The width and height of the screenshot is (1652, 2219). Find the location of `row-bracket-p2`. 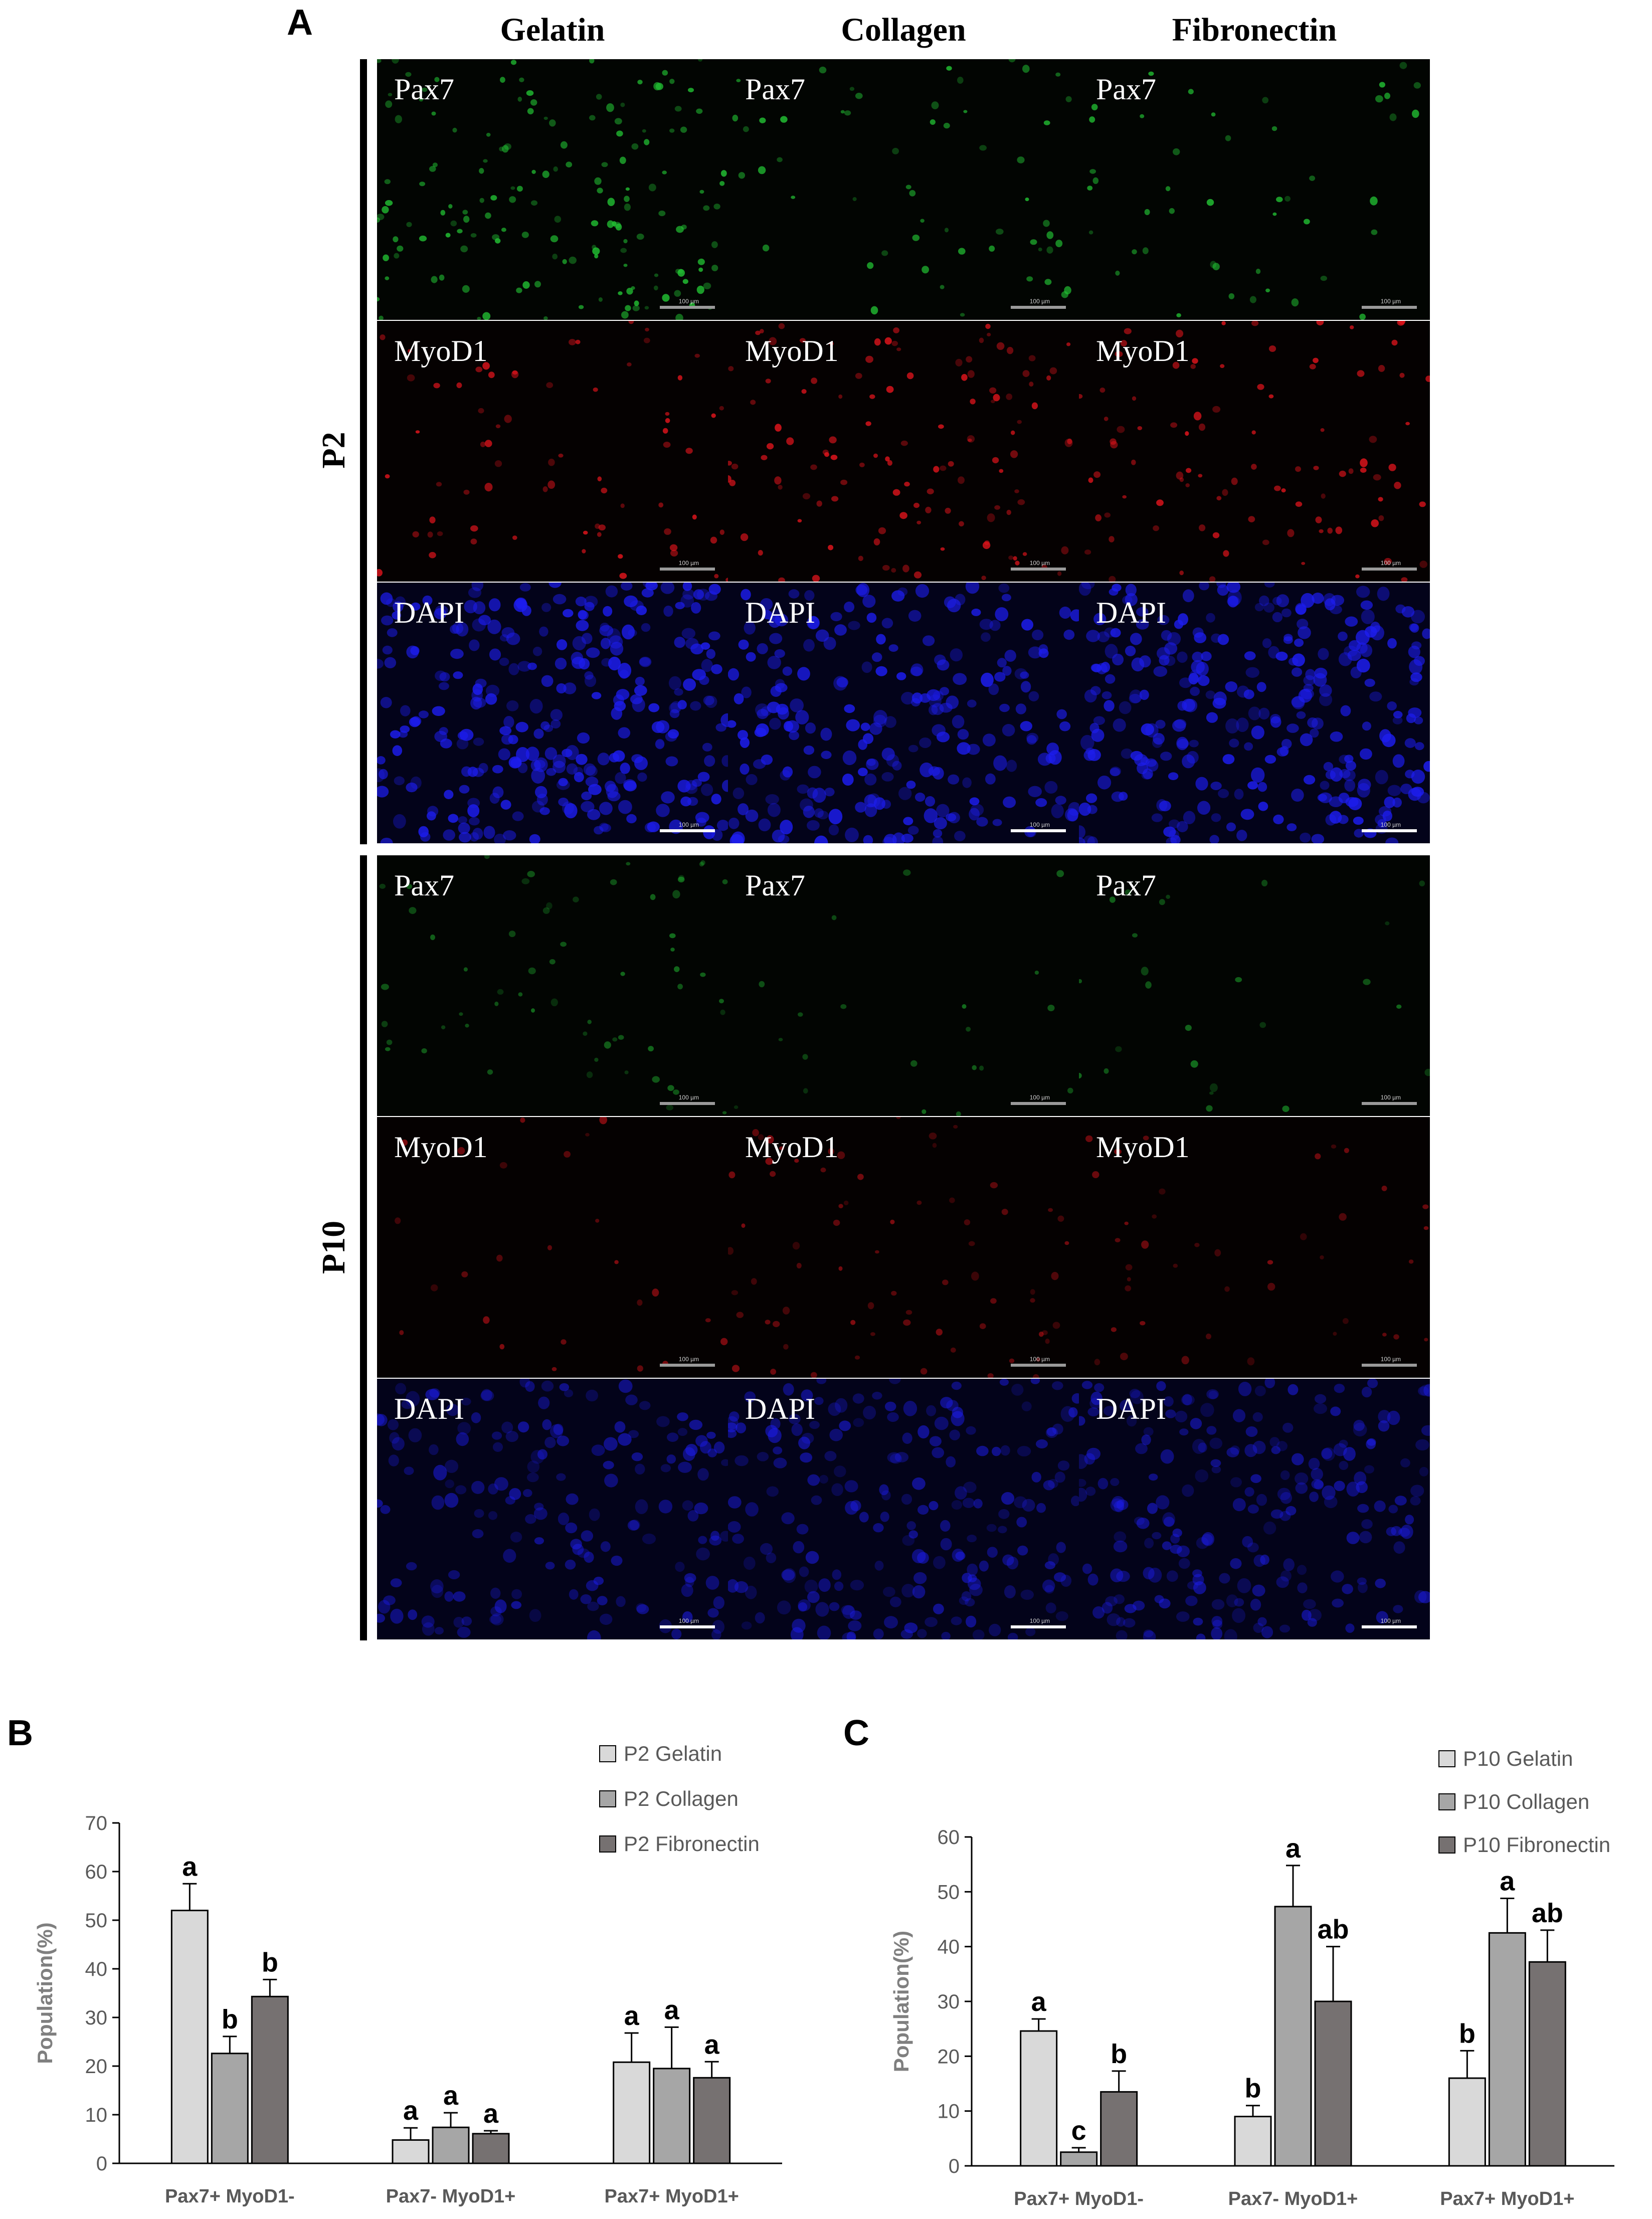

row-bracket-p2 is located at coordinates (363, 451).